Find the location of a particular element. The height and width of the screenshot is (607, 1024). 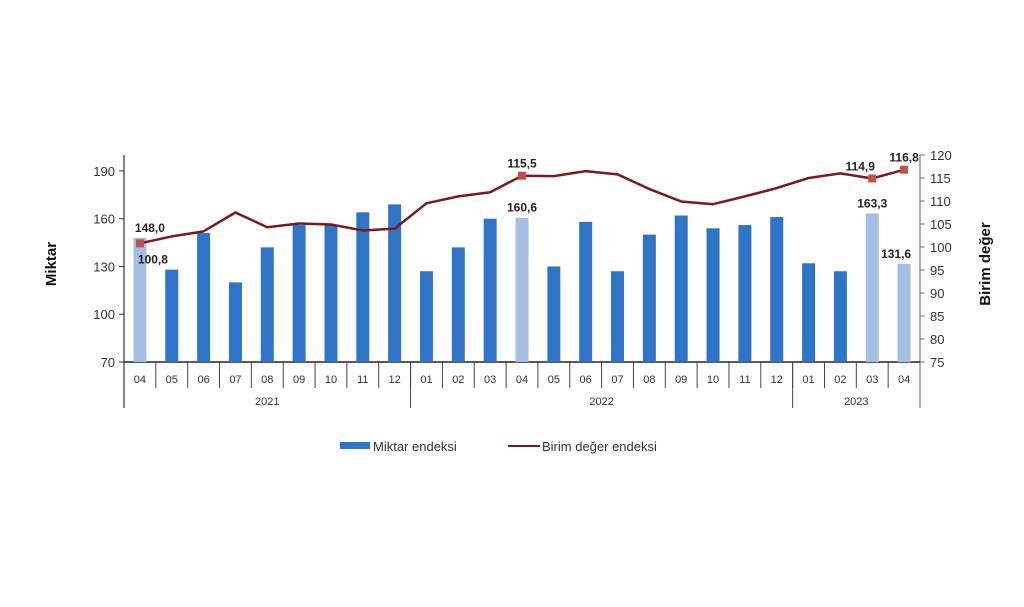

year-label: 2021 is located at coordinates (267, 402).